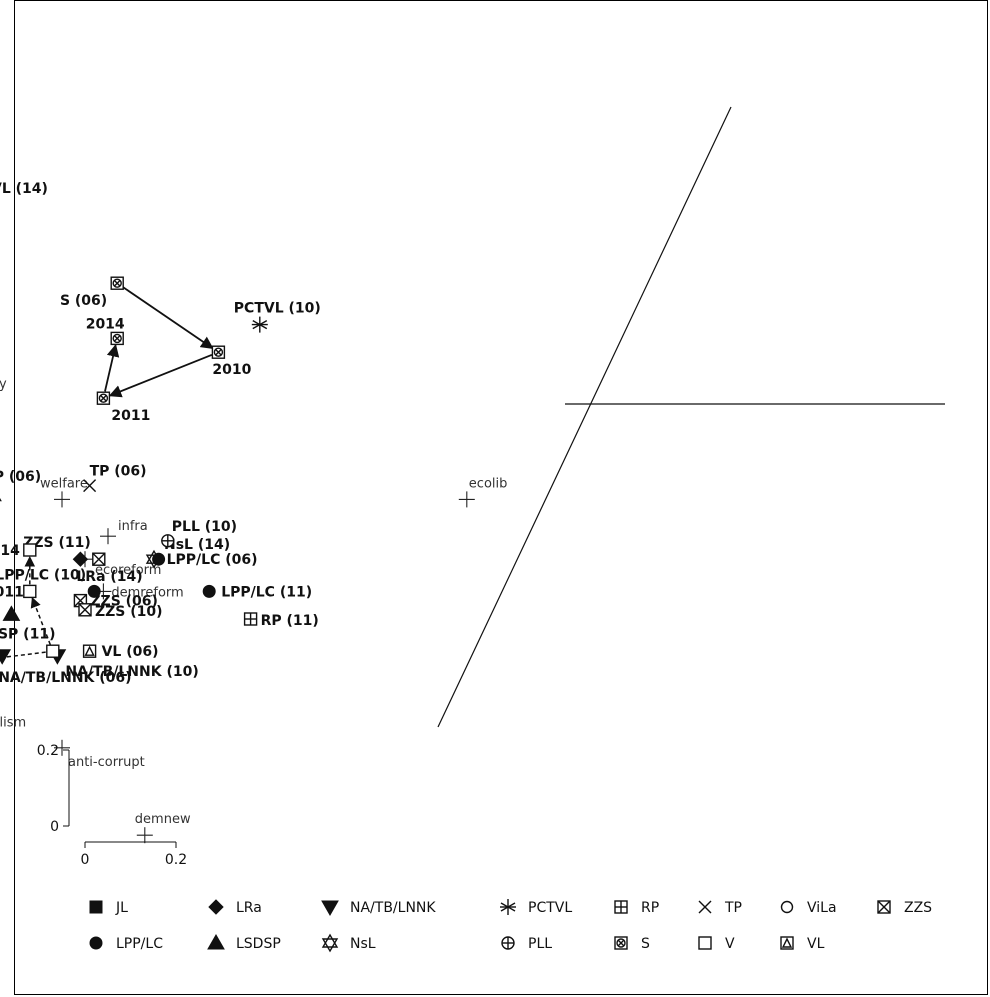 The width and height of the screenshot is (990, 997). Describe the element at coordinates (117, 338) in the screenshot. I see `point-s-2014` at that location.